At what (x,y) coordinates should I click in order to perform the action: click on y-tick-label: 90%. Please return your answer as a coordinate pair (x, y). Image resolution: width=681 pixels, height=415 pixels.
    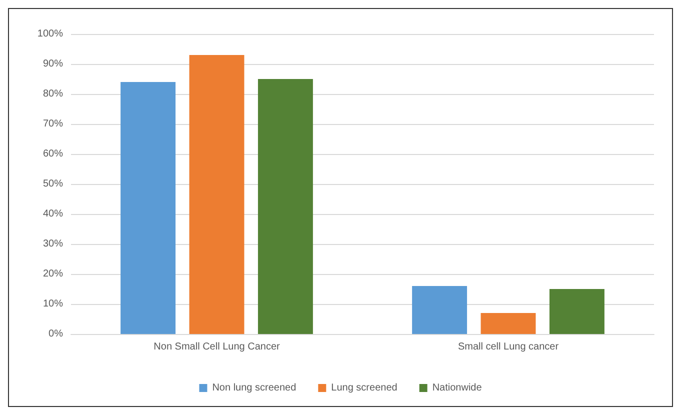
    Looking at the image, I should click on (53, 64).